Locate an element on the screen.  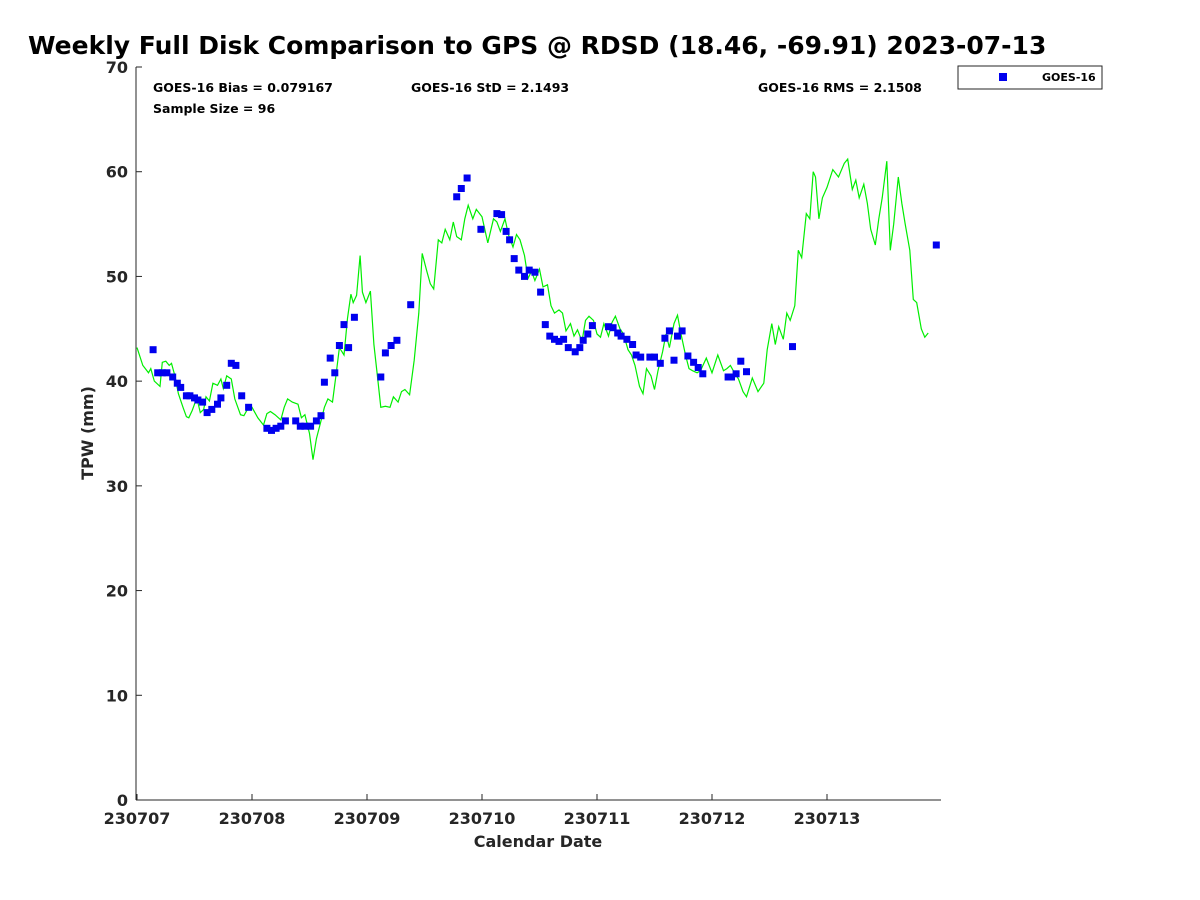
x-axis-label: Calendar Date is located at coordinates (538, 841).